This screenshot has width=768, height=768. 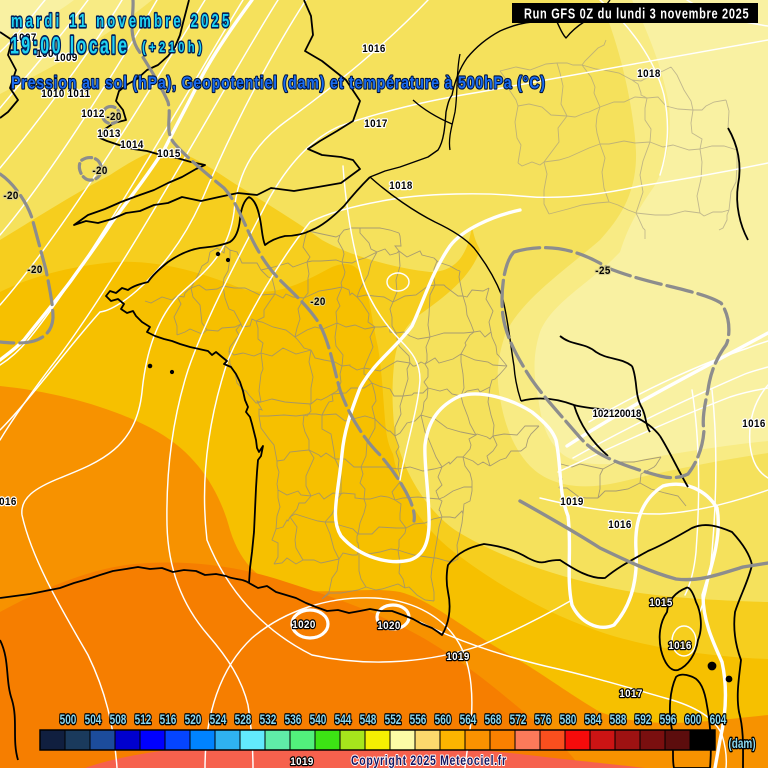 I want to click on svg-text: 604, so click(x=718, y=720).